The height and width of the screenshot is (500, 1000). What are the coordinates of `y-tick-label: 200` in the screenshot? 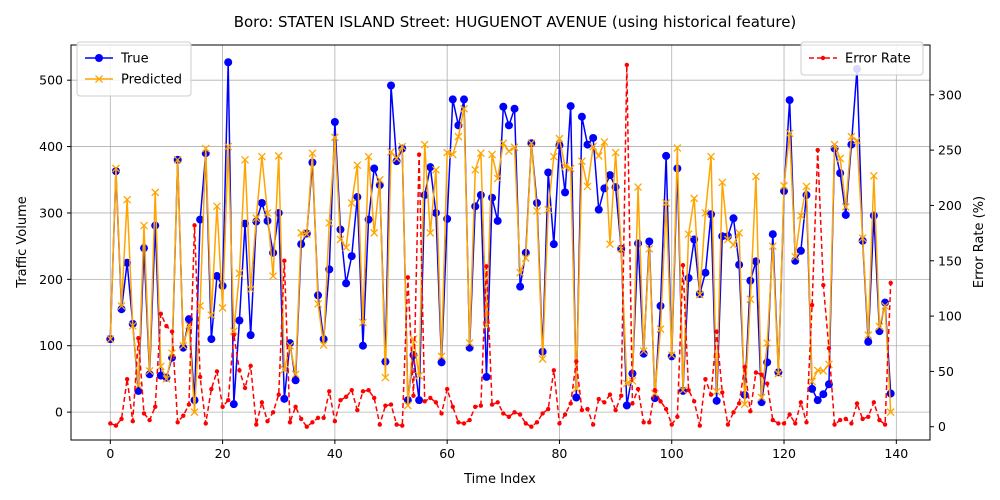 It's located at (51, 279).